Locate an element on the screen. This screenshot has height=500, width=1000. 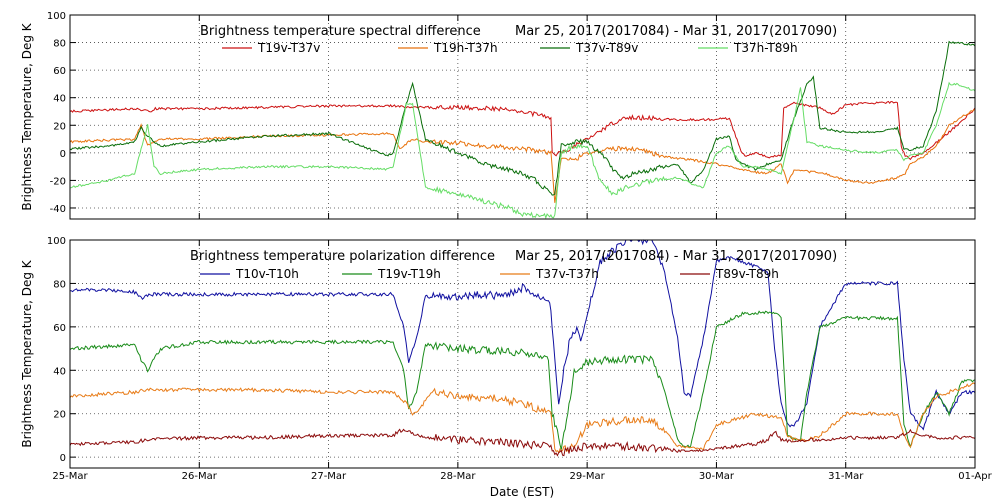
legend-label: T10v-T10h is located at coordinates (267, 274).